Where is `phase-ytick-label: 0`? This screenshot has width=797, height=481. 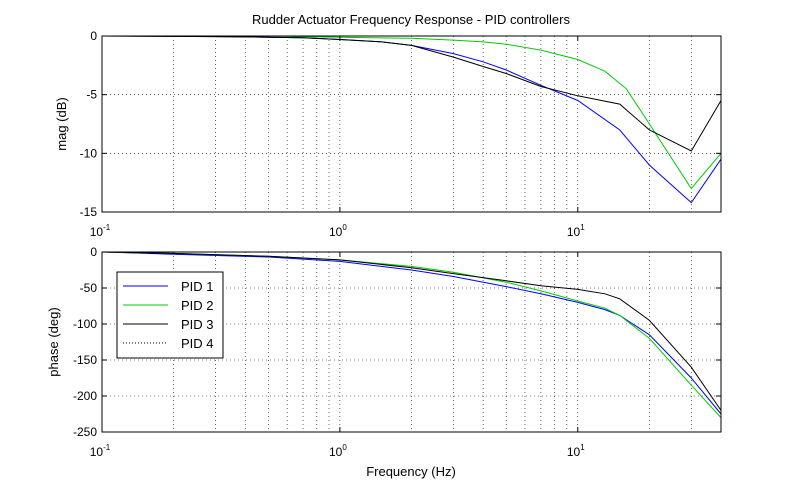 phase-ytick-label: 0 is located at coordinates (93, 252).